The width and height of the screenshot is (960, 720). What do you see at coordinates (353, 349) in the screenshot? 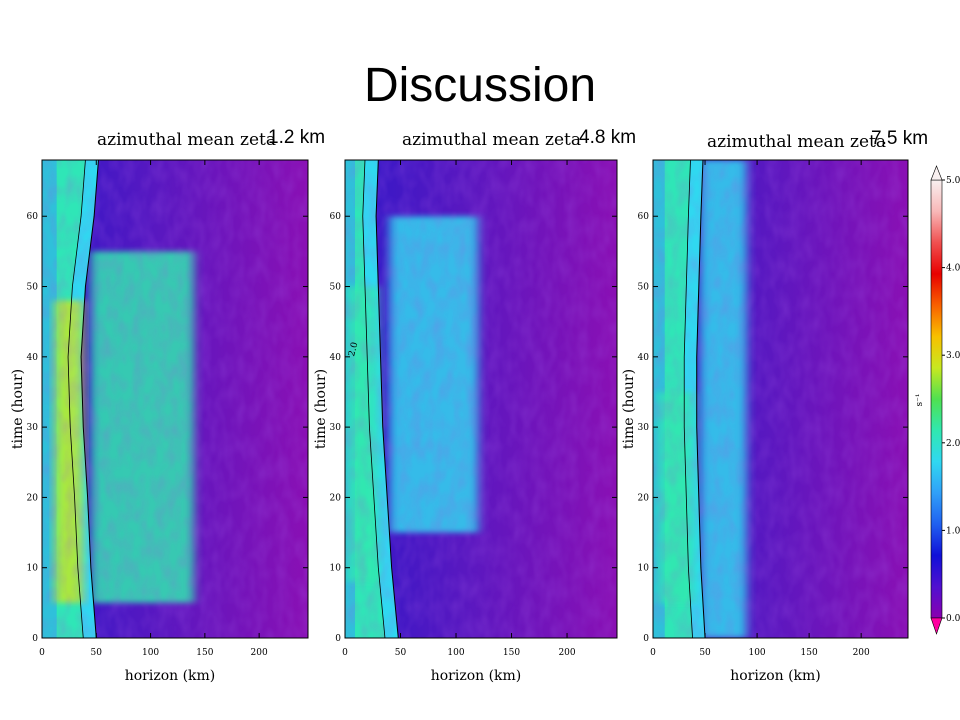
I see `contour-label: 2.0` at bounding box center [353, 349].